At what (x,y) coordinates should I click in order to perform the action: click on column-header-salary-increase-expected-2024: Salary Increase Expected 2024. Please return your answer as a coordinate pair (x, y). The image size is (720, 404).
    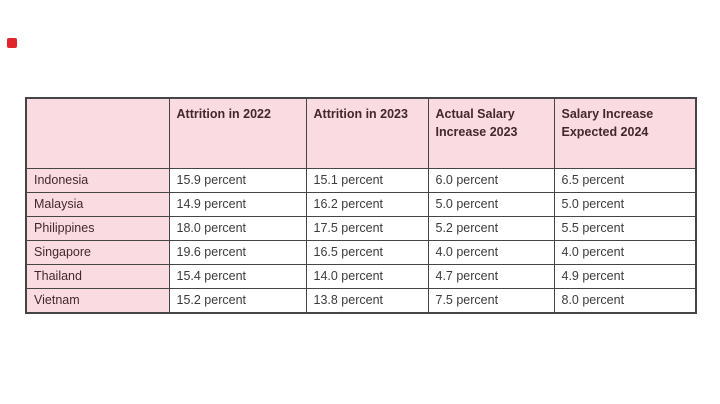
    Looking at the image, I should click on (625, 133).